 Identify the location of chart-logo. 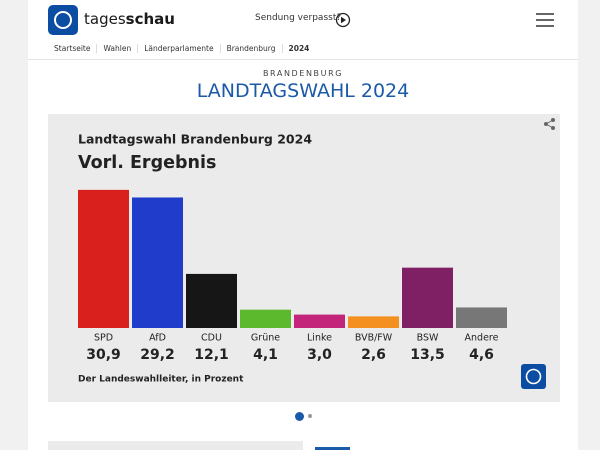
(533, 376).